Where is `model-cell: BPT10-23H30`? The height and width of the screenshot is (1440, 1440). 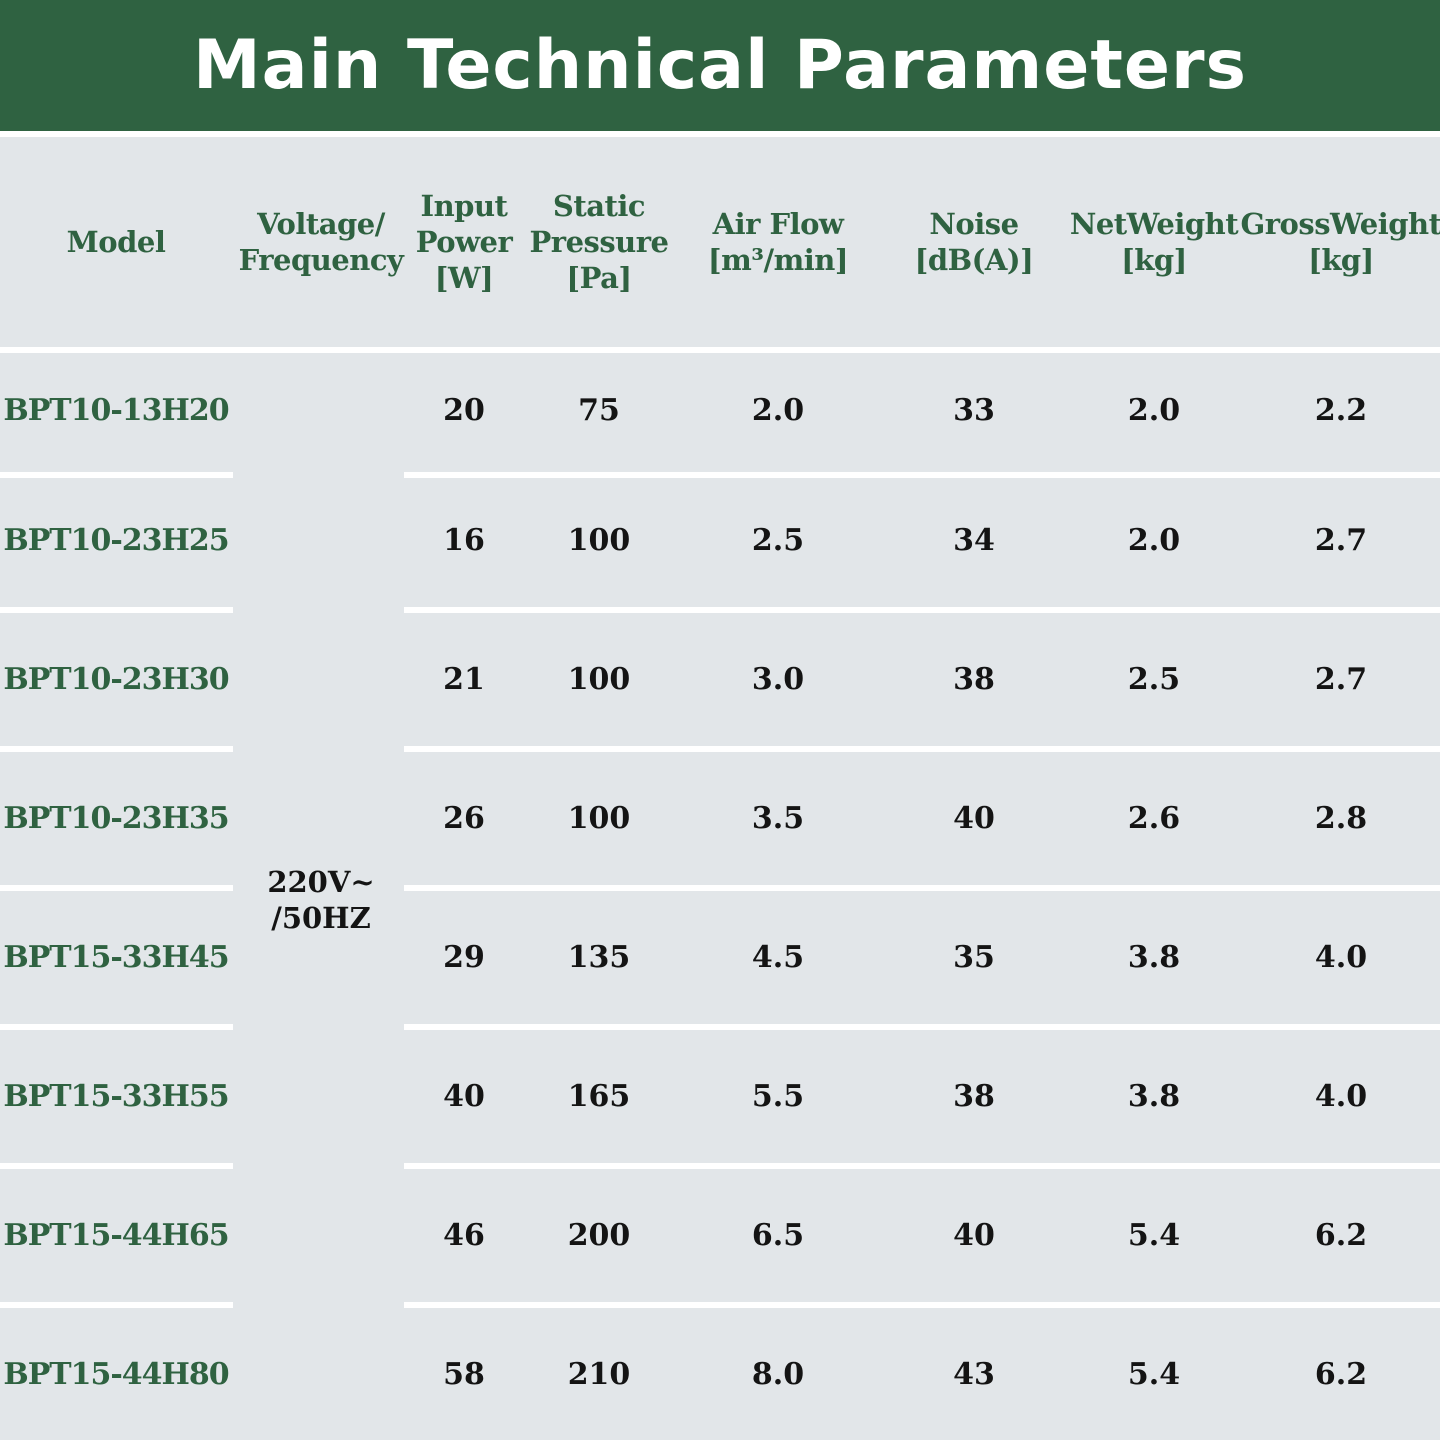 model-cell: BPT10-23H30 is located at coordinates (116, 679).